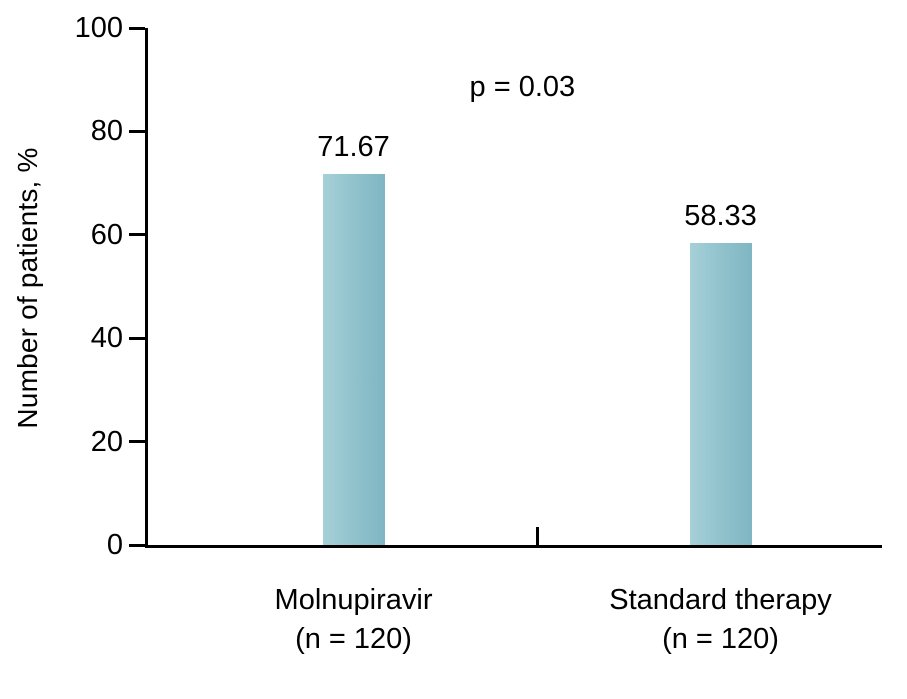  What do you see at coordinates (106, 441) in the screenshot?
I see `y-axis-tick-label: 20` at bounding box center [106, 441].